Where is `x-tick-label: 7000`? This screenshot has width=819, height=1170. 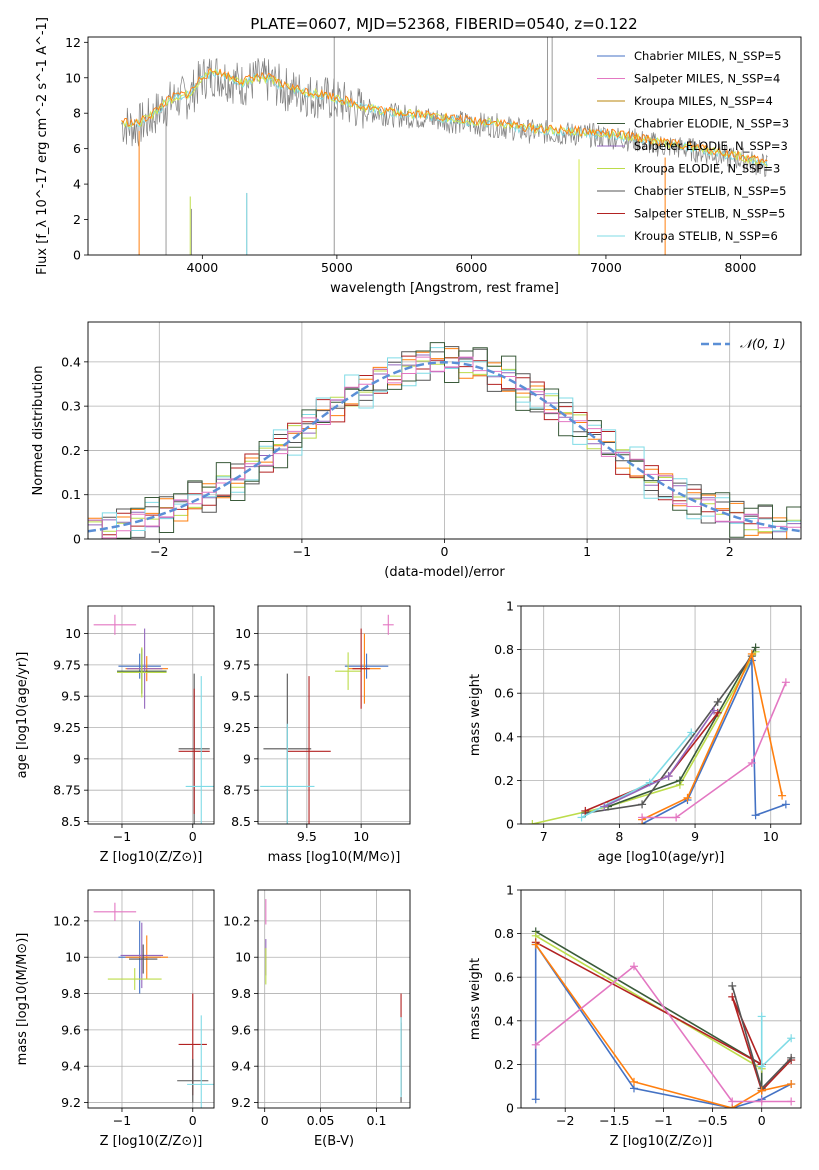
x-tick-label: 7000 is located at coordinates (606, 267).